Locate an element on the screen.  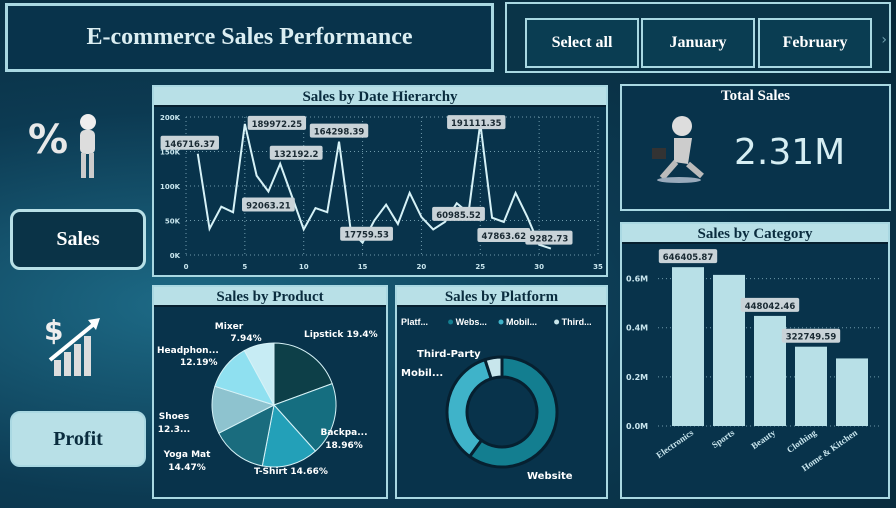
x-tick-label: Sports is located at coordinates (723, 438).